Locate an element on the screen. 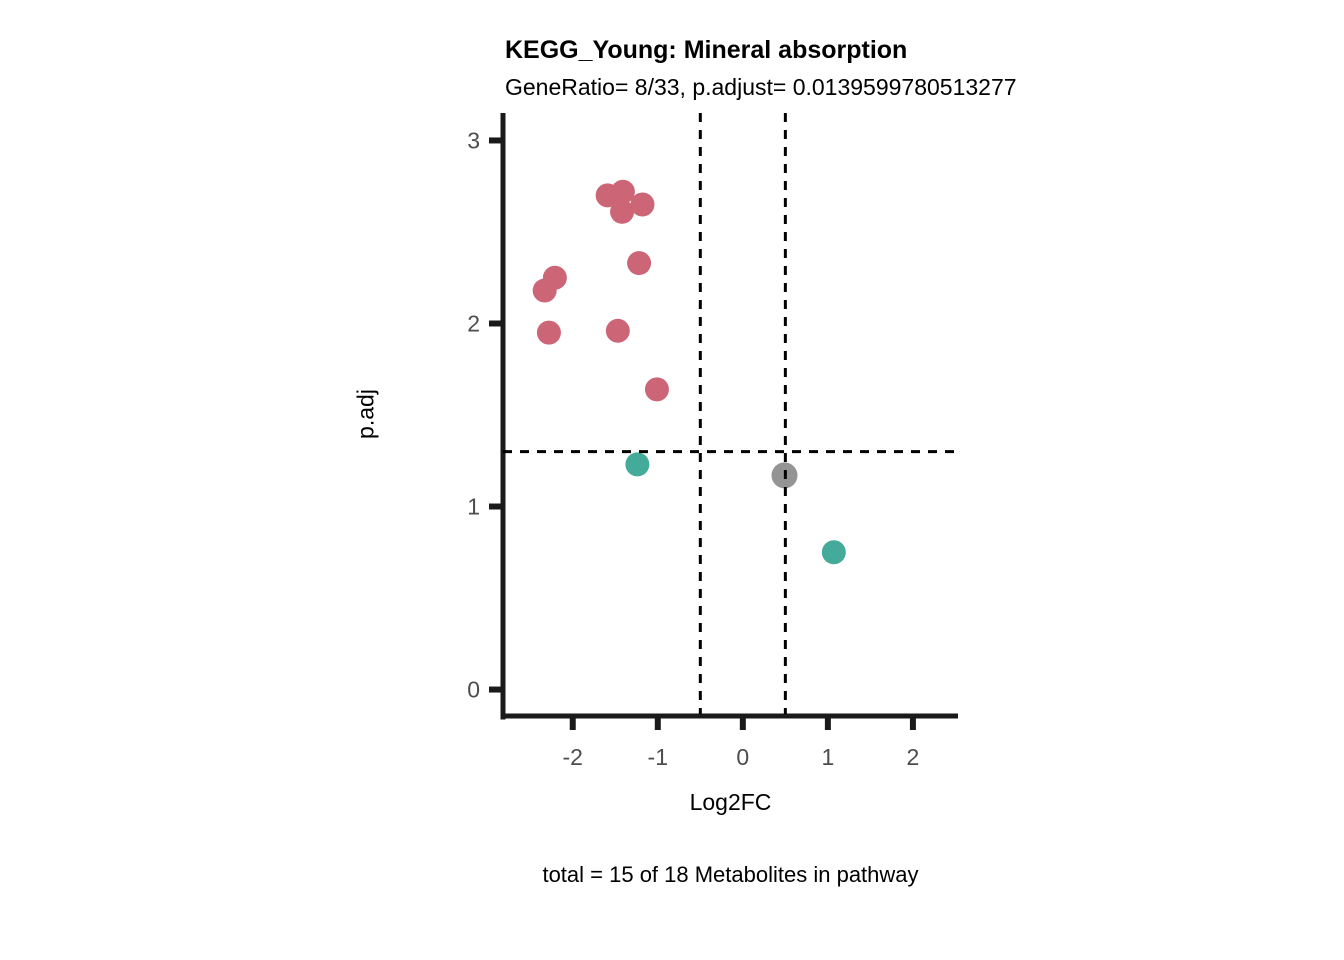  y-tick-label: 3 is located at coordinates (473, 140).